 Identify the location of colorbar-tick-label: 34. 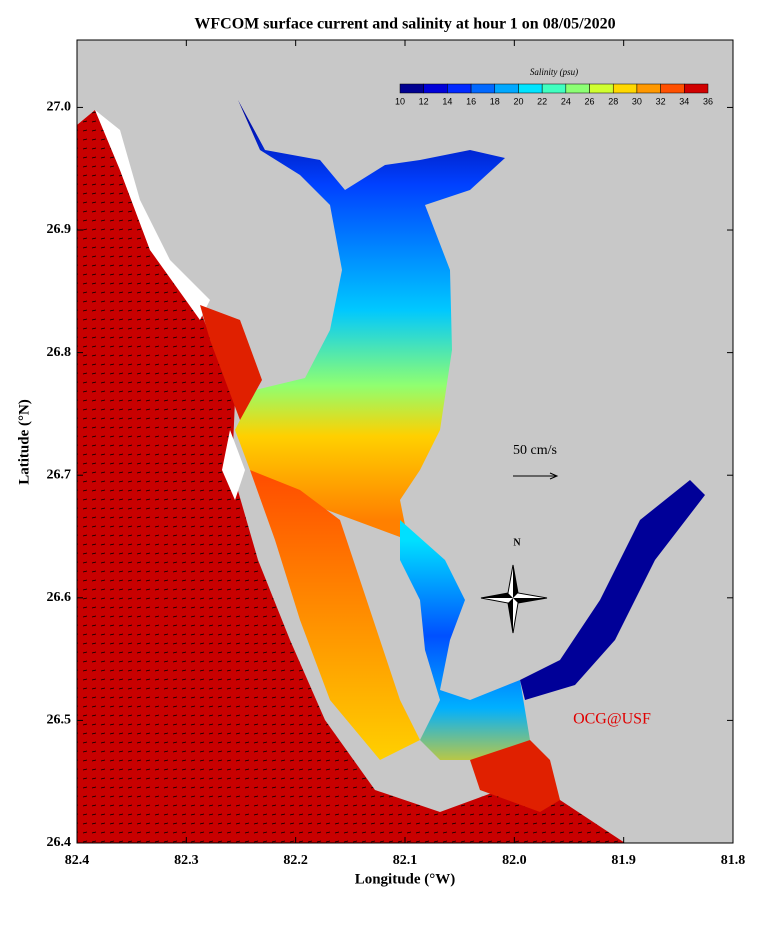
(684, 101).